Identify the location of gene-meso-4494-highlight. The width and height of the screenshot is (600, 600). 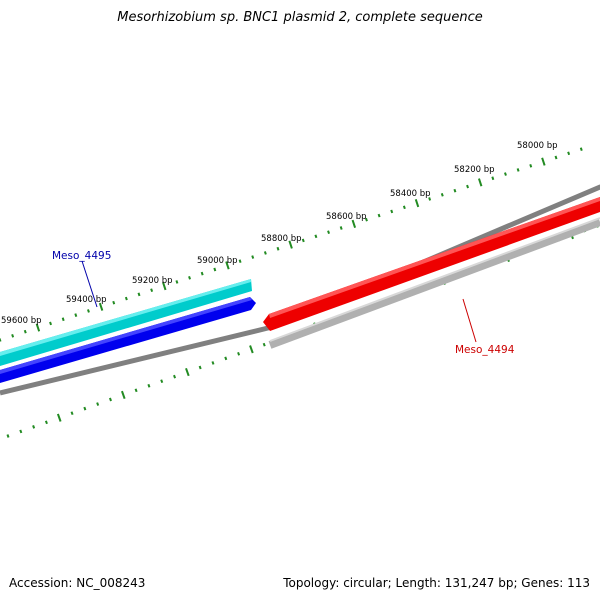
(434, 257).